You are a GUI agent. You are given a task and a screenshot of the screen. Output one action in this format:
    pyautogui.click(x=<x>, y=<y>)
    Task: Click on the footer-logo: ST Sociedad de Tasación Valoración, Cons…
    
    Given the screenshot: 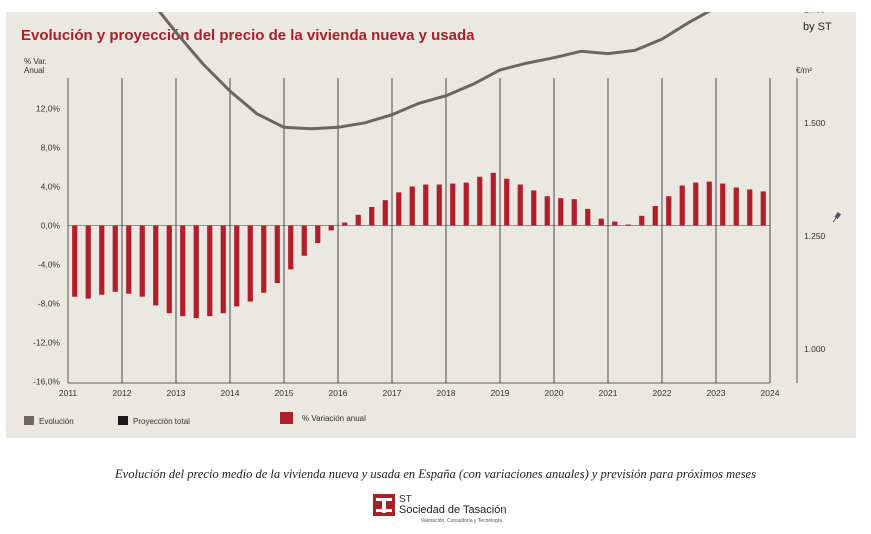 What is the action you would take?
    pyautogui.click(x=448, y=509)
    